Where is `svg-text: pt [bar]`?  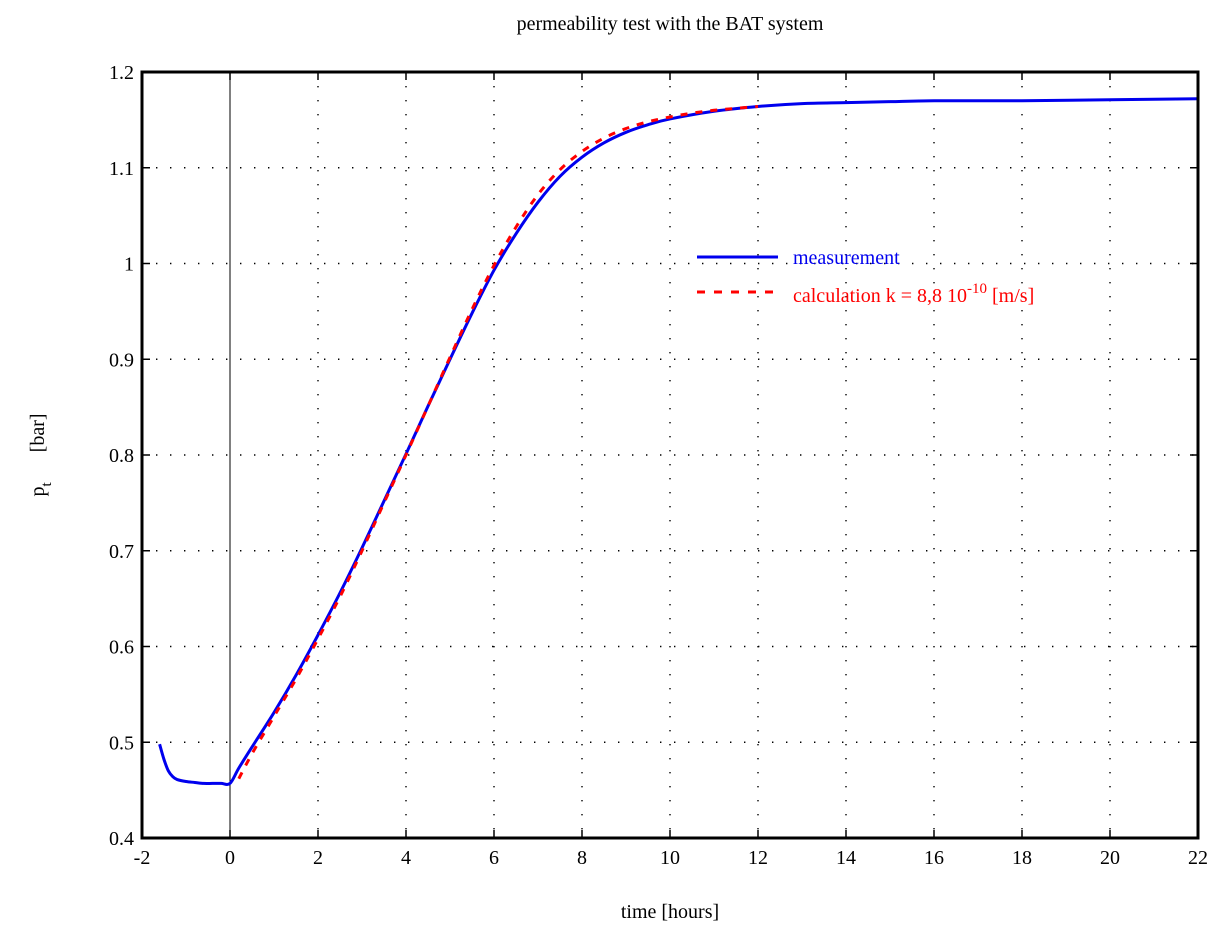 svg-text: pt [bar] is located at coordinates (41, 454).